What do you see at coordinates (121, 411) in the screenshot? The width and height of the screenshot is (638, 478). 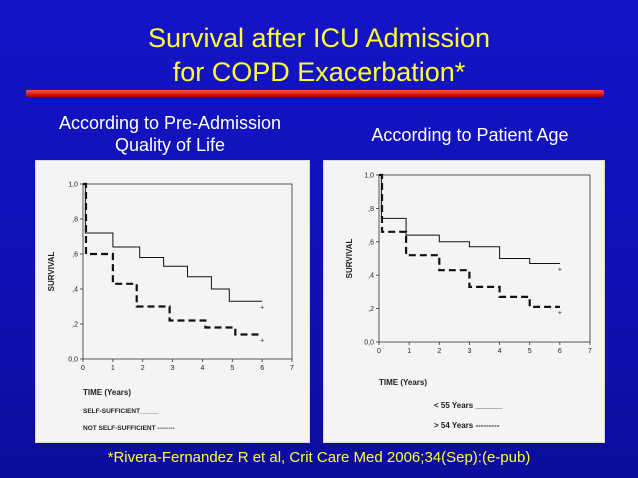 I see `legend-entry-1: SELF-SUFFICIENT_____` at bounding box center [121, 411].